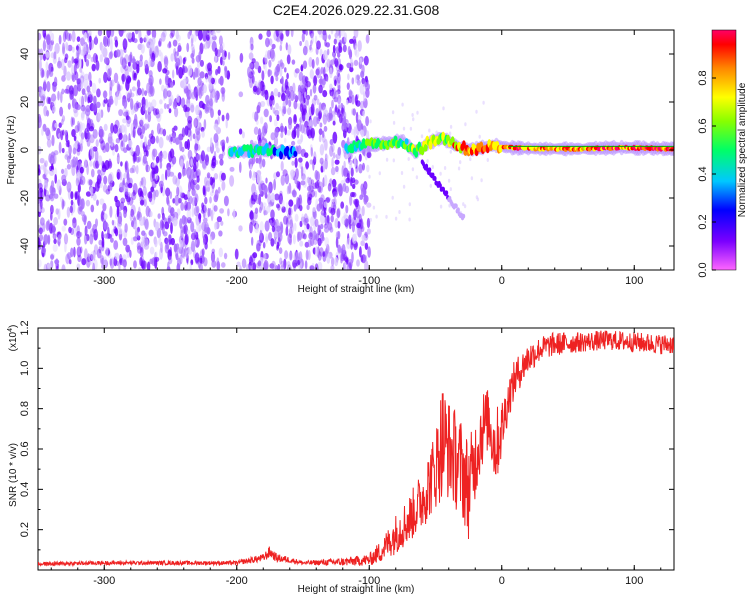 The width and height of the screenshot is (750, 600). I want to click on x-tick-label: -200, so click(237, 281).